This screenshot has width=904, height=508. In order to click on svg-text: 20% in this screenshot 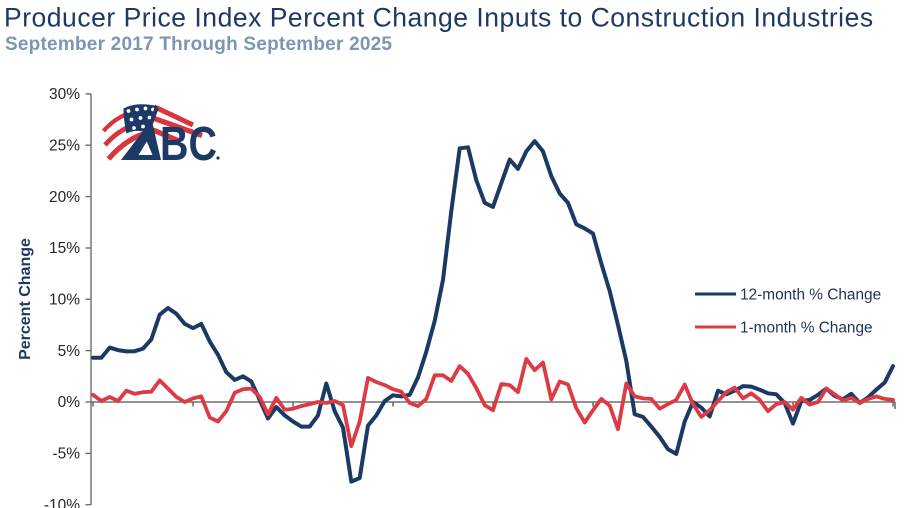, I will do `click(64, 197)`.